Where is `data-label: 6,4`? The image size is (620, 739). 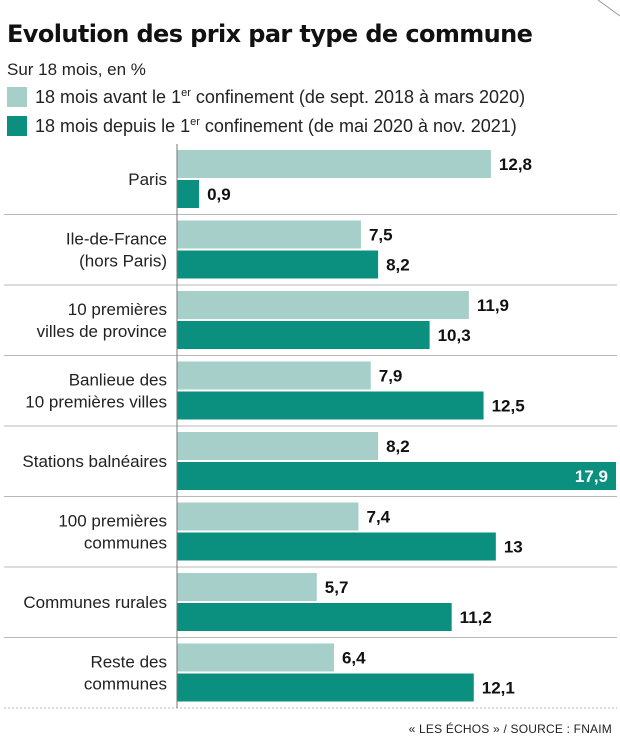
data-label: 6,4 is located at coordinates (354, 658).